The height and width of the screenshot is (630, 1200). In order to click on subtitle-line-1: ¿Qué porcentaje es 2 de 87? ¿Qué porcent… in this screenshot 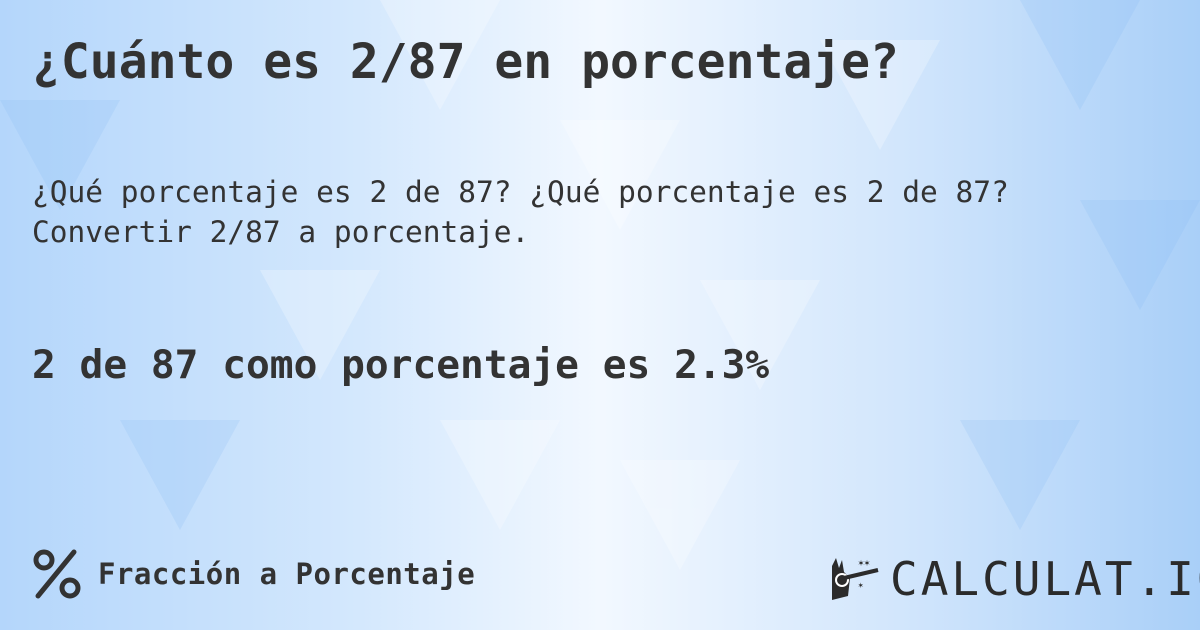, I will do `click(520, 192)`.